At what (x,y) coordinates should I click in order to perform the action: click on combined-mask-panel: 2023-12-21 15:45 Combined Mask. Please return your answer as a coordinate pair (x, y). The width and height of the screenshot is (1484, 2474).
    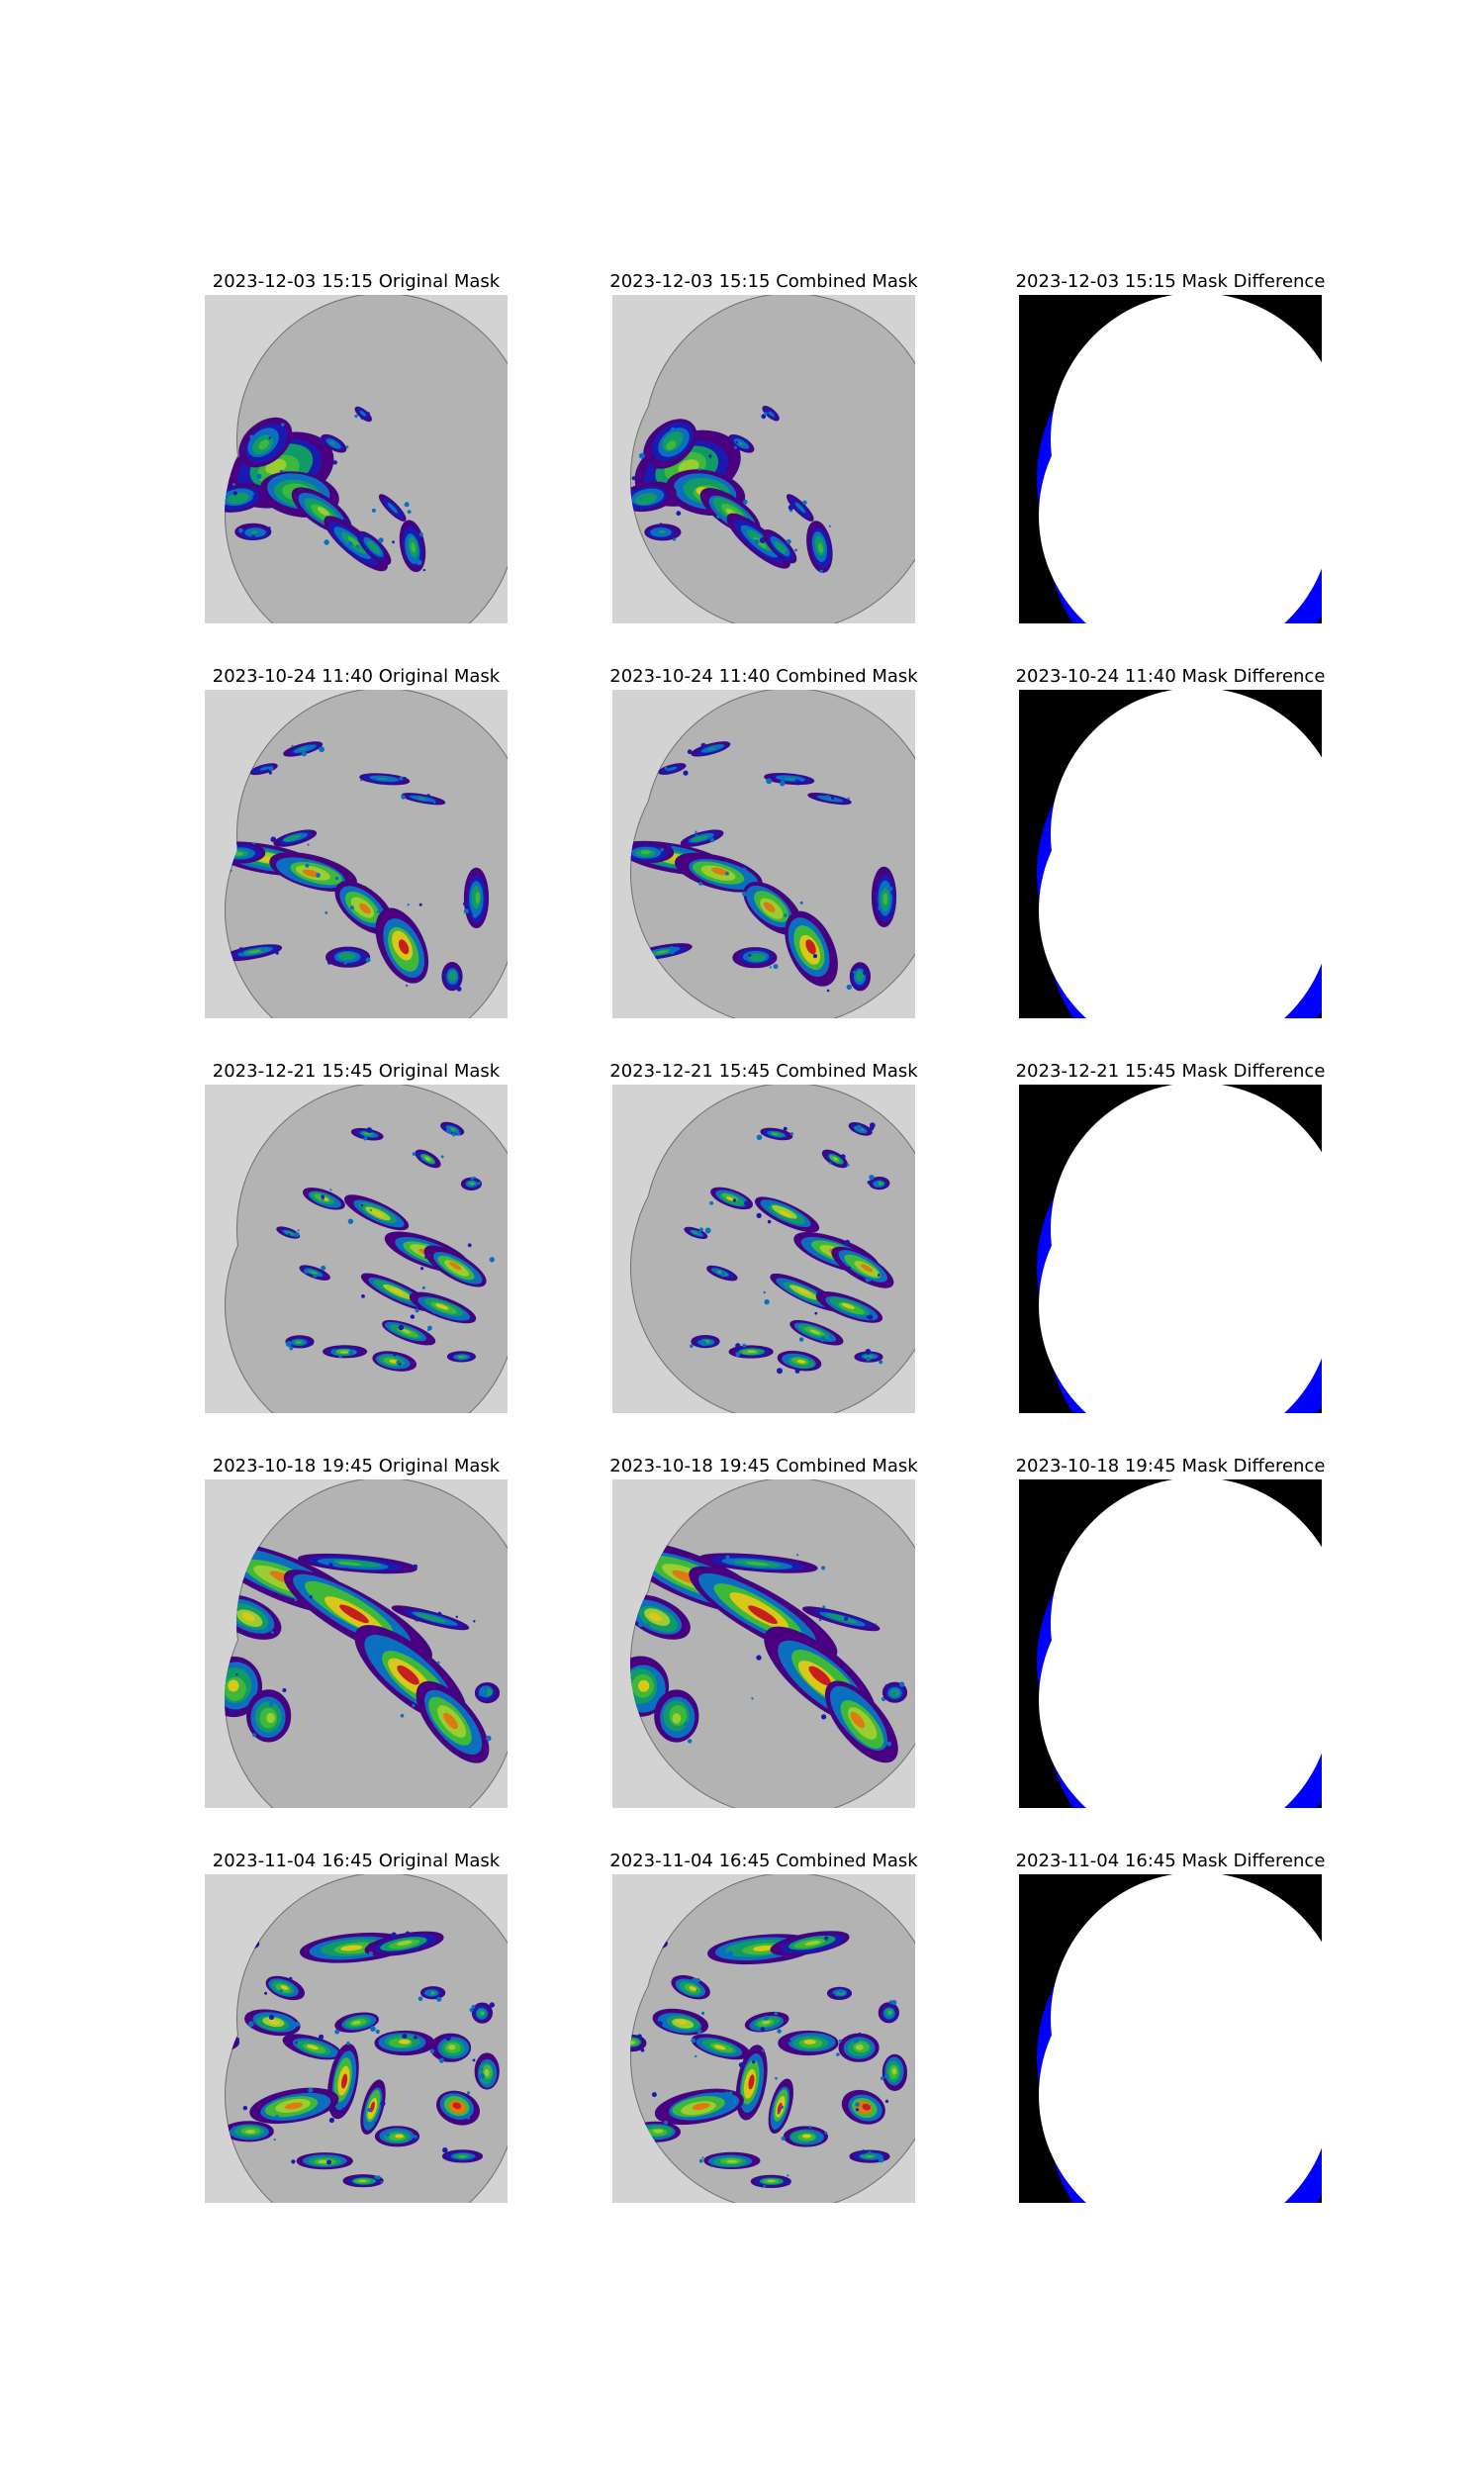
    Looking at the image, I should click on (763, 1237).